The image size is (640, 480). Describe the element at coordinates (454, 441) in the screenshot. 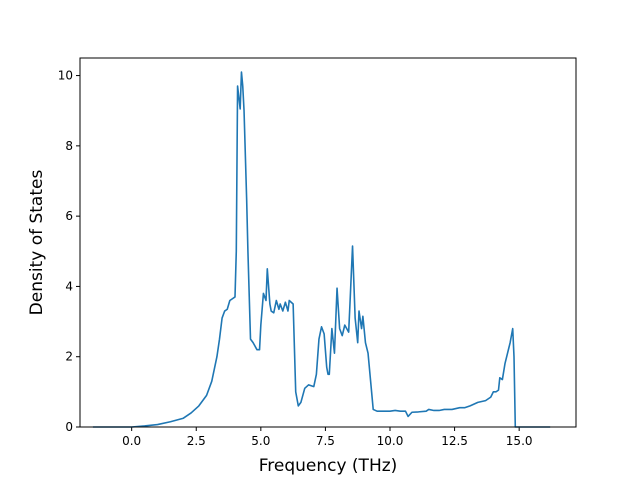

I see `x-tick-label: 12.5` at that location.